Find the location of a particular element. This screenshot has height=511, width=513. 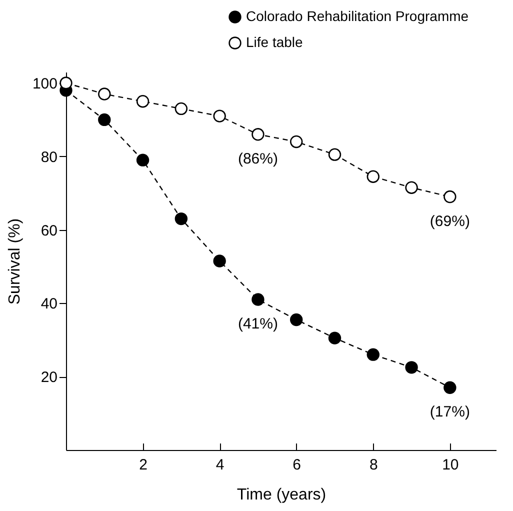

data-label: (69%) is located at coordinates (450, 221).